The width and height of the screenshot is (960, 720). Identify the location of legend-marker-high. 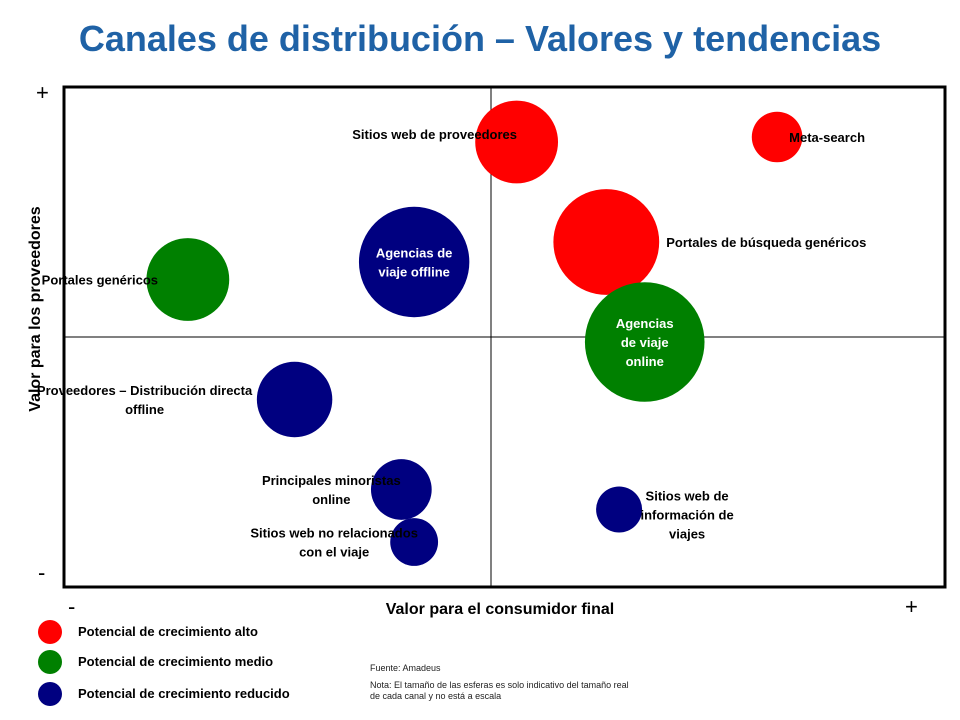
(50, 632).